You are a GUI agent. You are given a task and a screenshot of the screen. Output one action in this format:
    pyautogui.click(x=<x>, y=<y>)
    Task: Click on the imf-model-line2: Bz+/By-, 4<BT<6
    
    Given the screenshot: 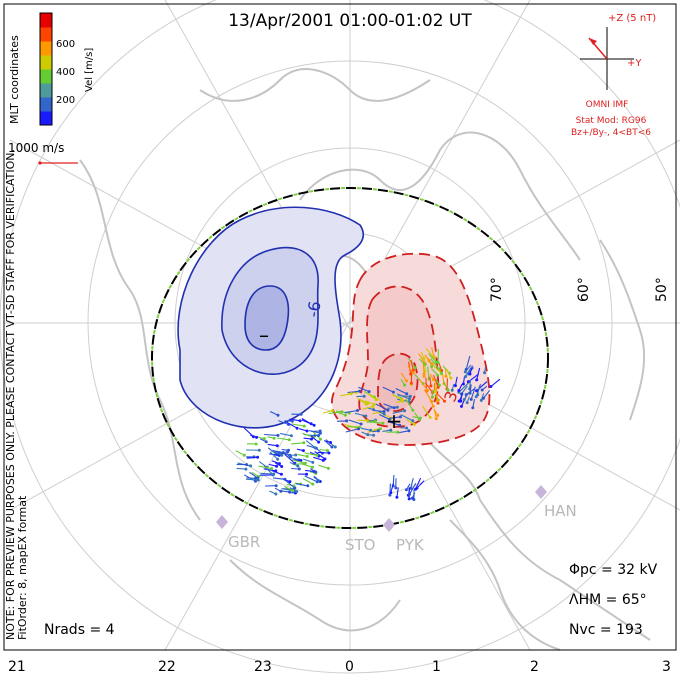 What is the action you would take?
    pyautogui.click(x=611, y=133)
    